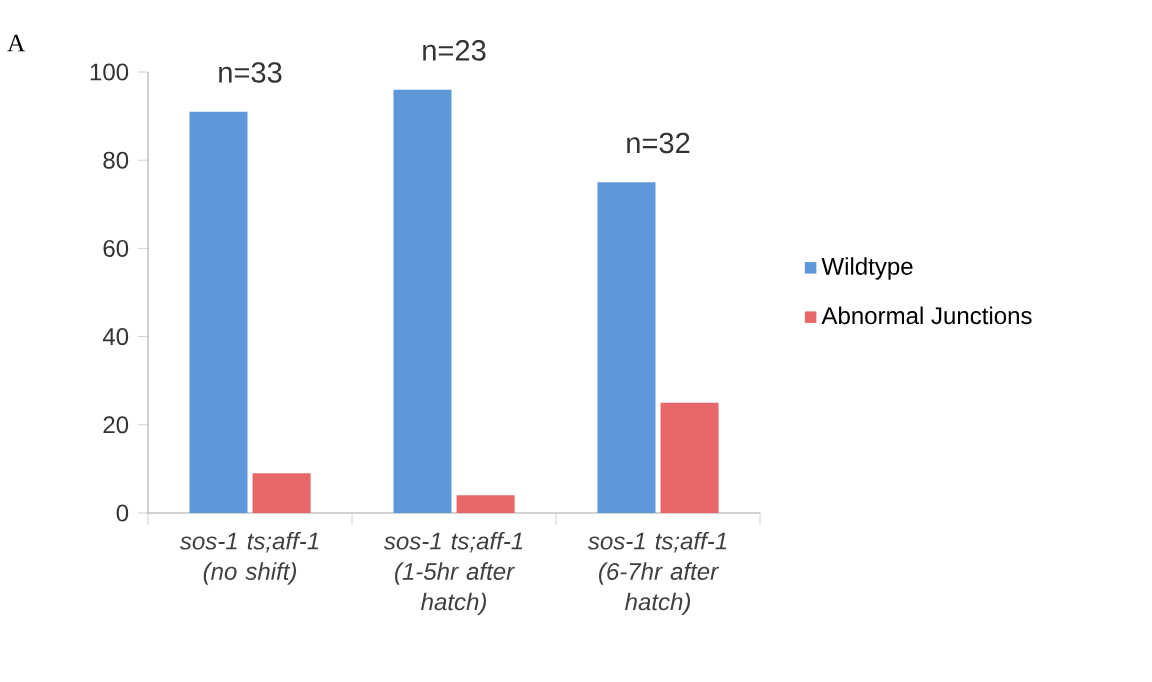  I want to click on annotation: n=33, so click(250, 72).